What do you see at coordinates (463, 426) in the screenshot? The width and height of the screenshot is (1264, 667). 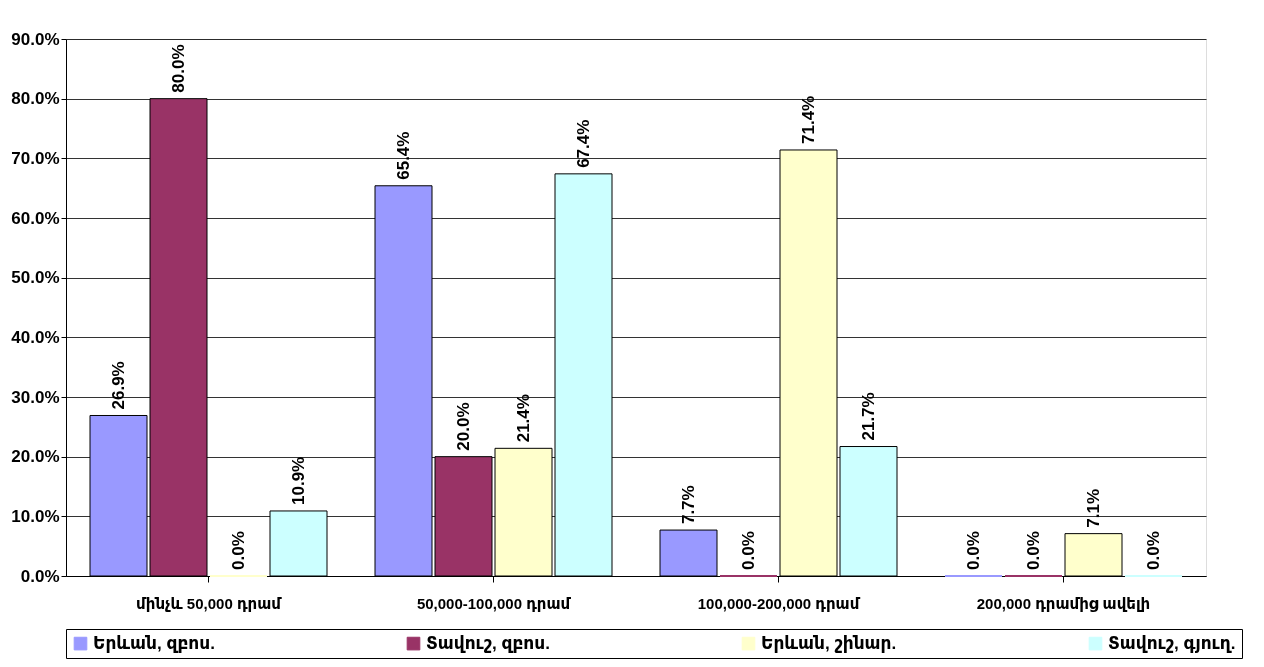 I see `data-label: 20.0%` at bounding box center [463, 426].